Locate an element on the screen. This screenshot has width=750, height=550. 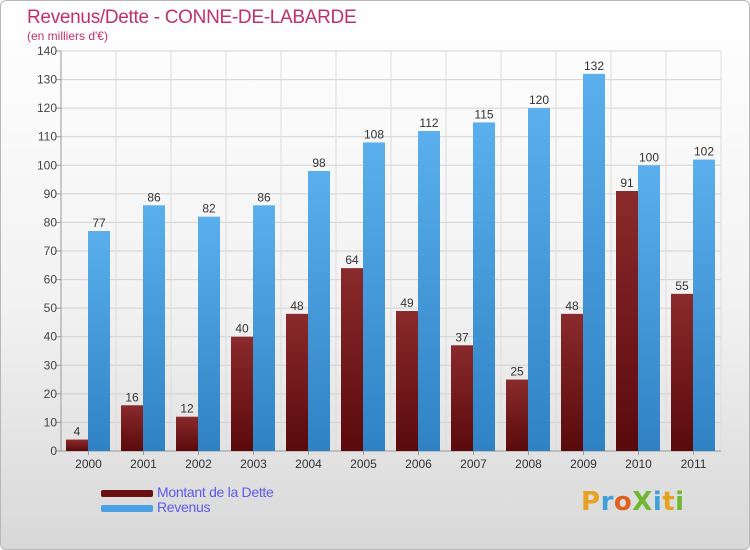
x-tick-label: 2006 is located at coordinates (418, 464).